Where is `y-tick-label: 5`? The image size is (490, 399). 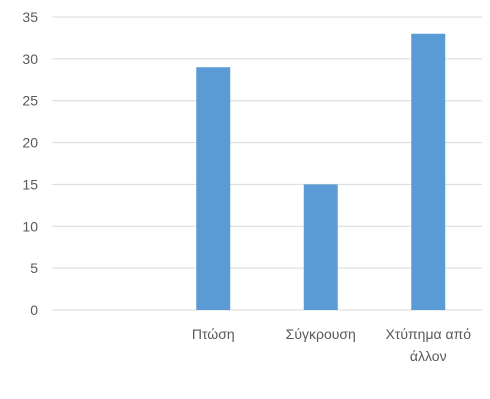 y-tick-label: 5 is located at coordinates (34, 268).